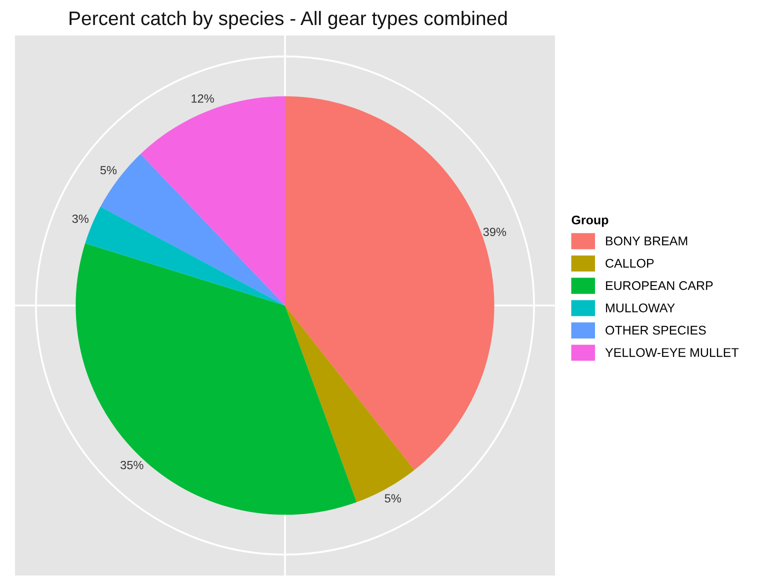 The height and width of the screenshot is (576, 758). I want to click on data-label: 12%, so click(203, 98).